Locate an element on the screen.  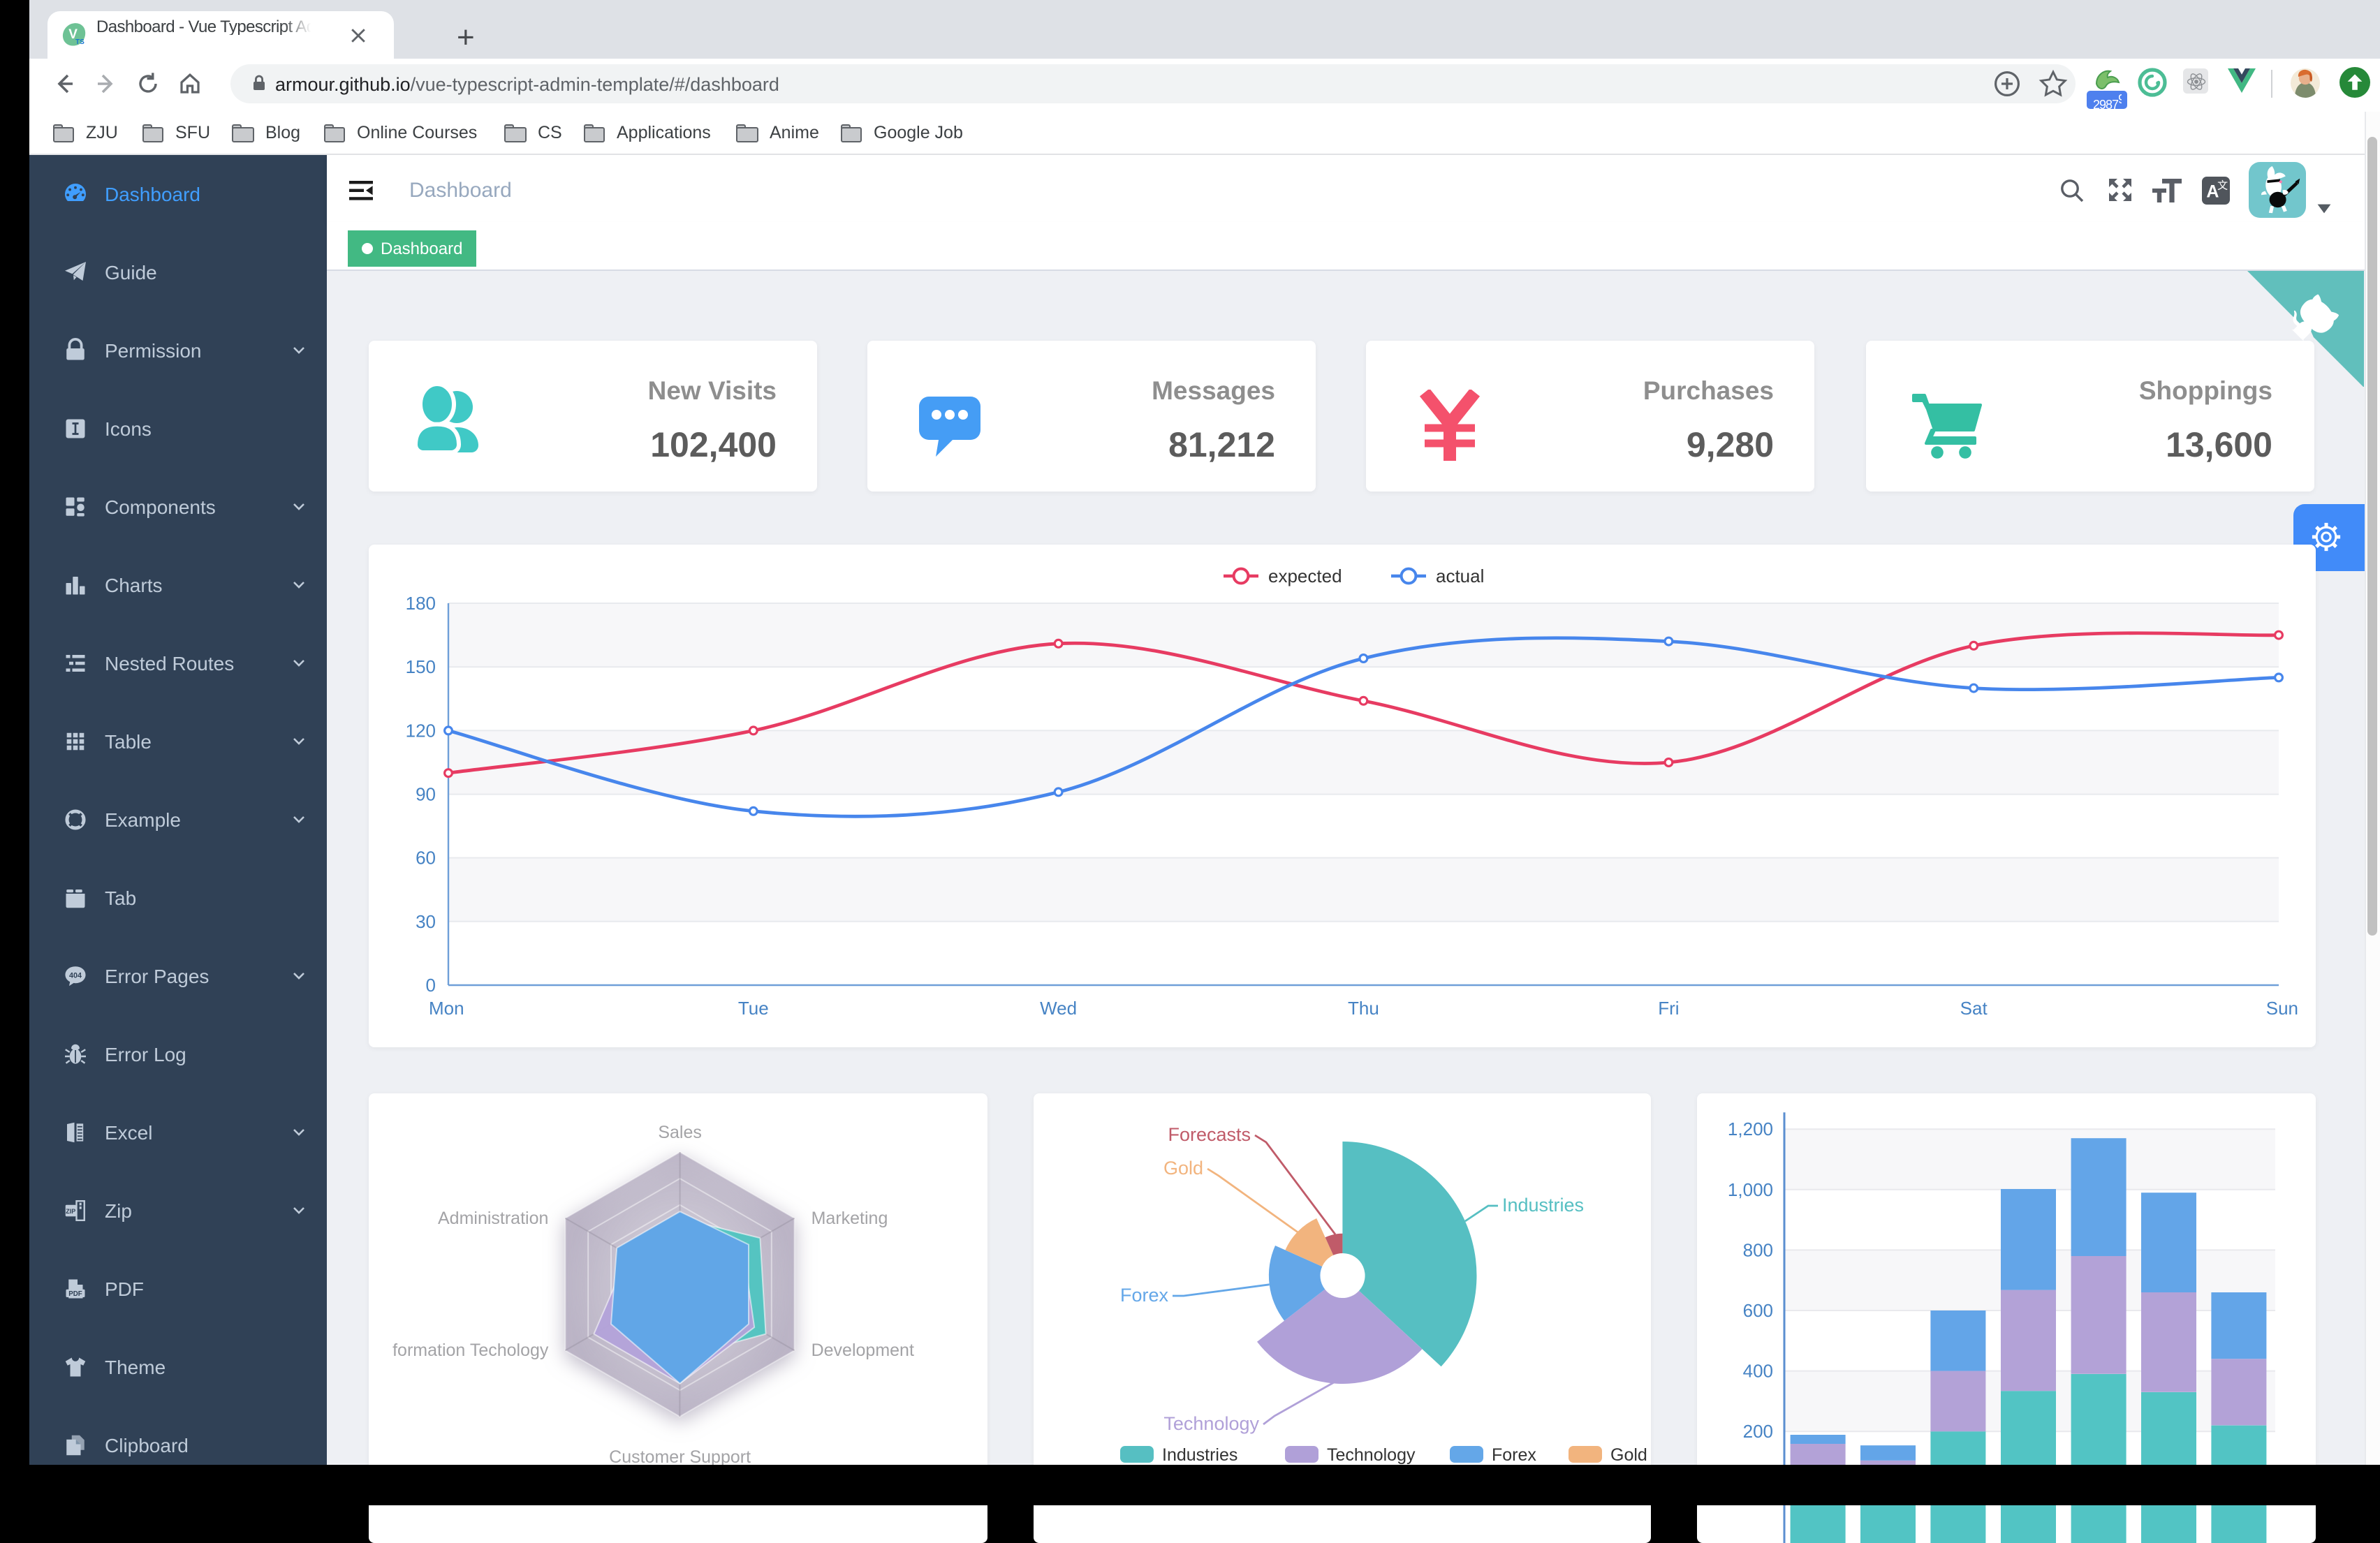
svg-text: 600 is located at coordinates (1758, 1310).